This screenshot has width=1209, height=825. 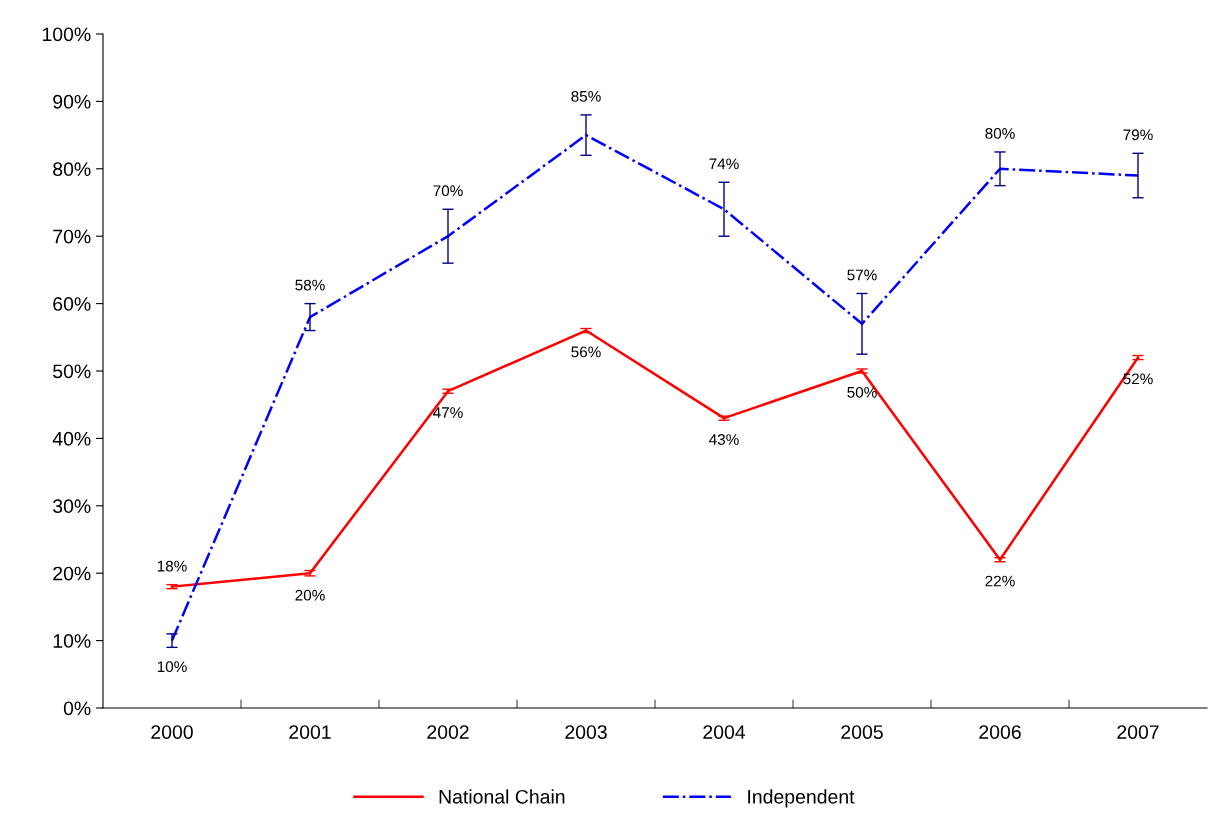 I want to click on data-label: 56%, so click(x=586, y=352).